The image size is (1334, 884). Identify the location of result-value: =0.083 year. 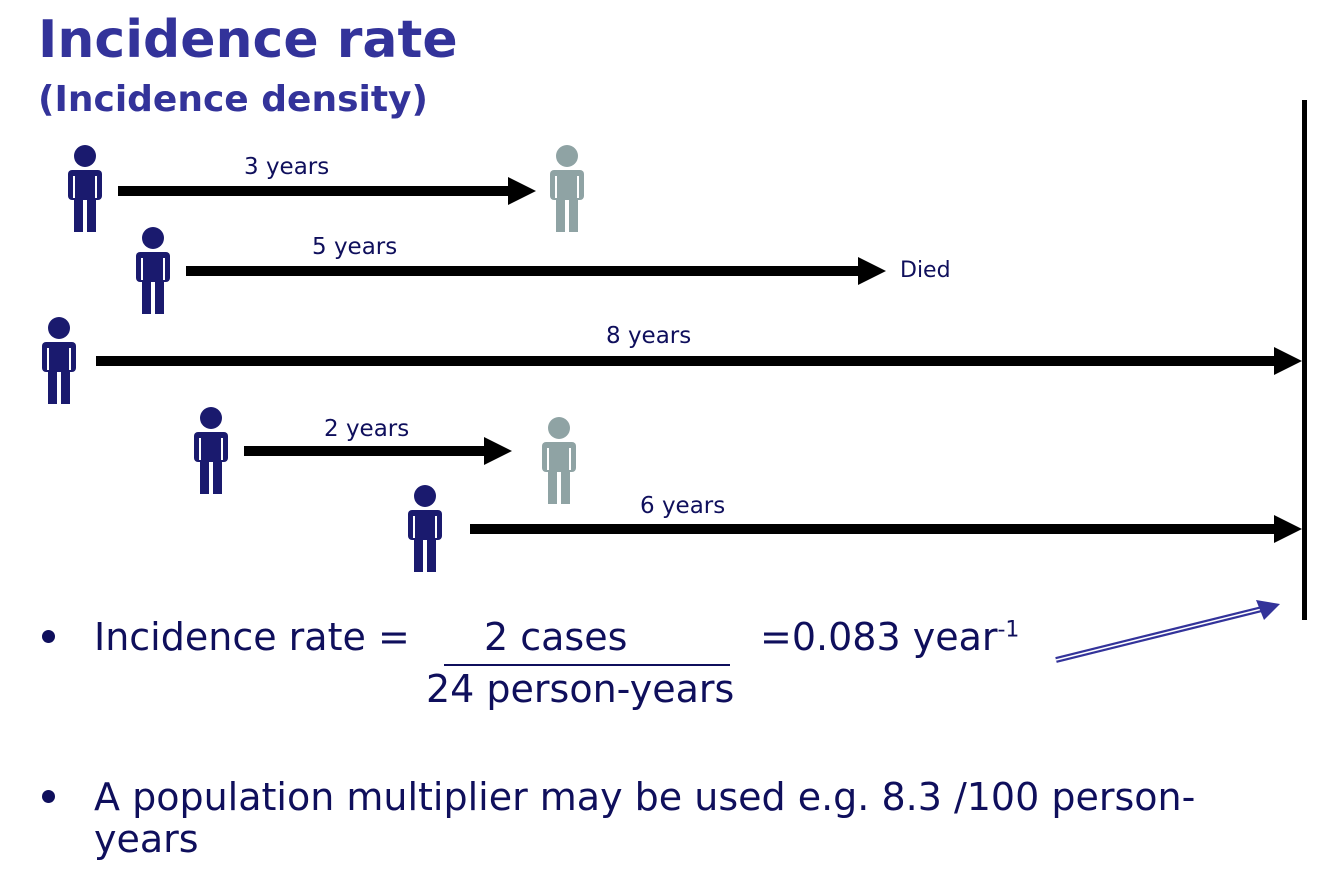
(879, 637).